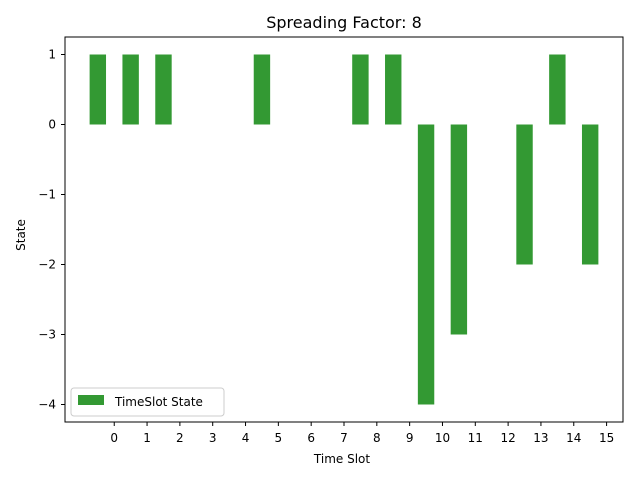 The width and height of the screenshot is (640, 480). What do you see at coordinates (158, 402) in the screenshot?
I see `legend-label: TimeSlot State` at bounding box center [158, 402].